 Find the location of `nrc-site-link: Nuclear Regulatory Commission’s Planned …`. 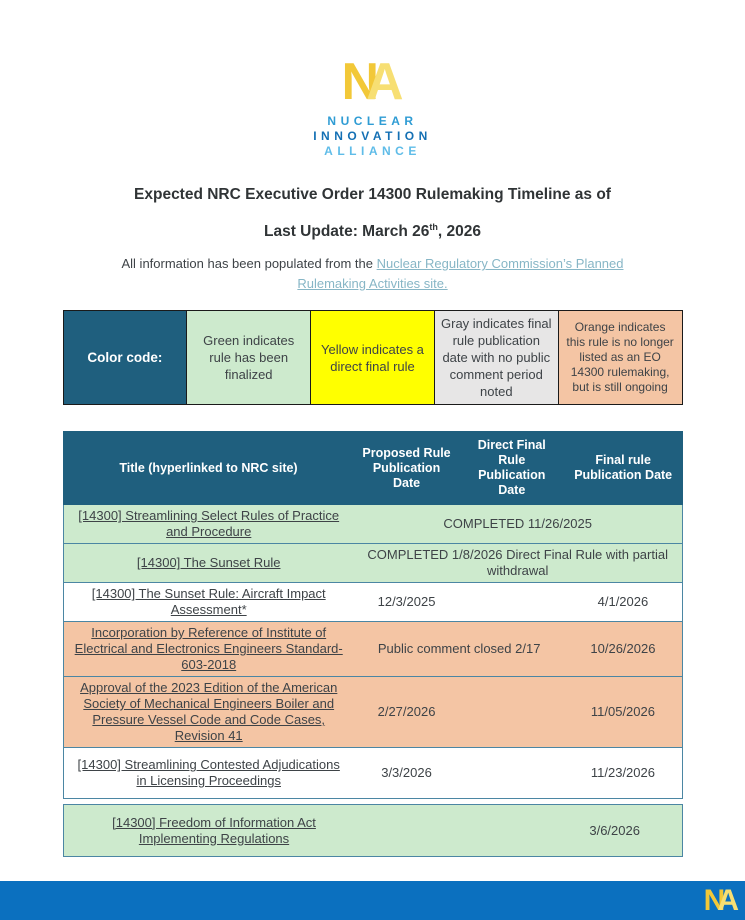

nrc-site-link: Nuclear Regulatory Commission’s Planned … is located at coordinates (460, 274).